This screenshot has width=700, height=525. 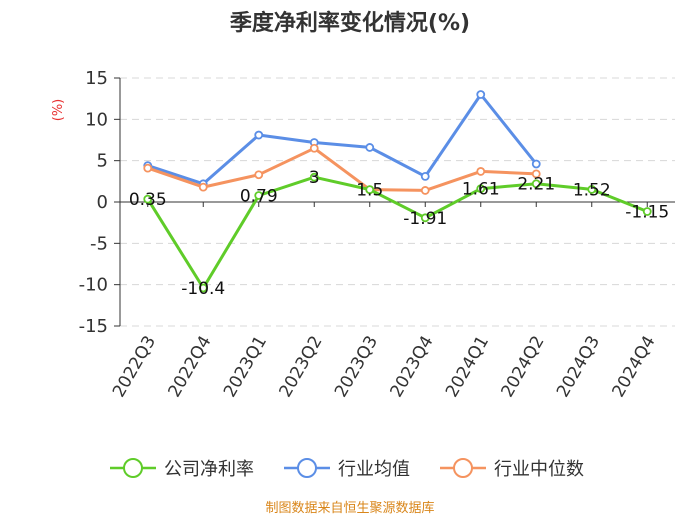 What do you see at coordinates (245, 367) in the screenshot?
I see `x-tick-label: 2023Q1` at bounding box center [245, 367].